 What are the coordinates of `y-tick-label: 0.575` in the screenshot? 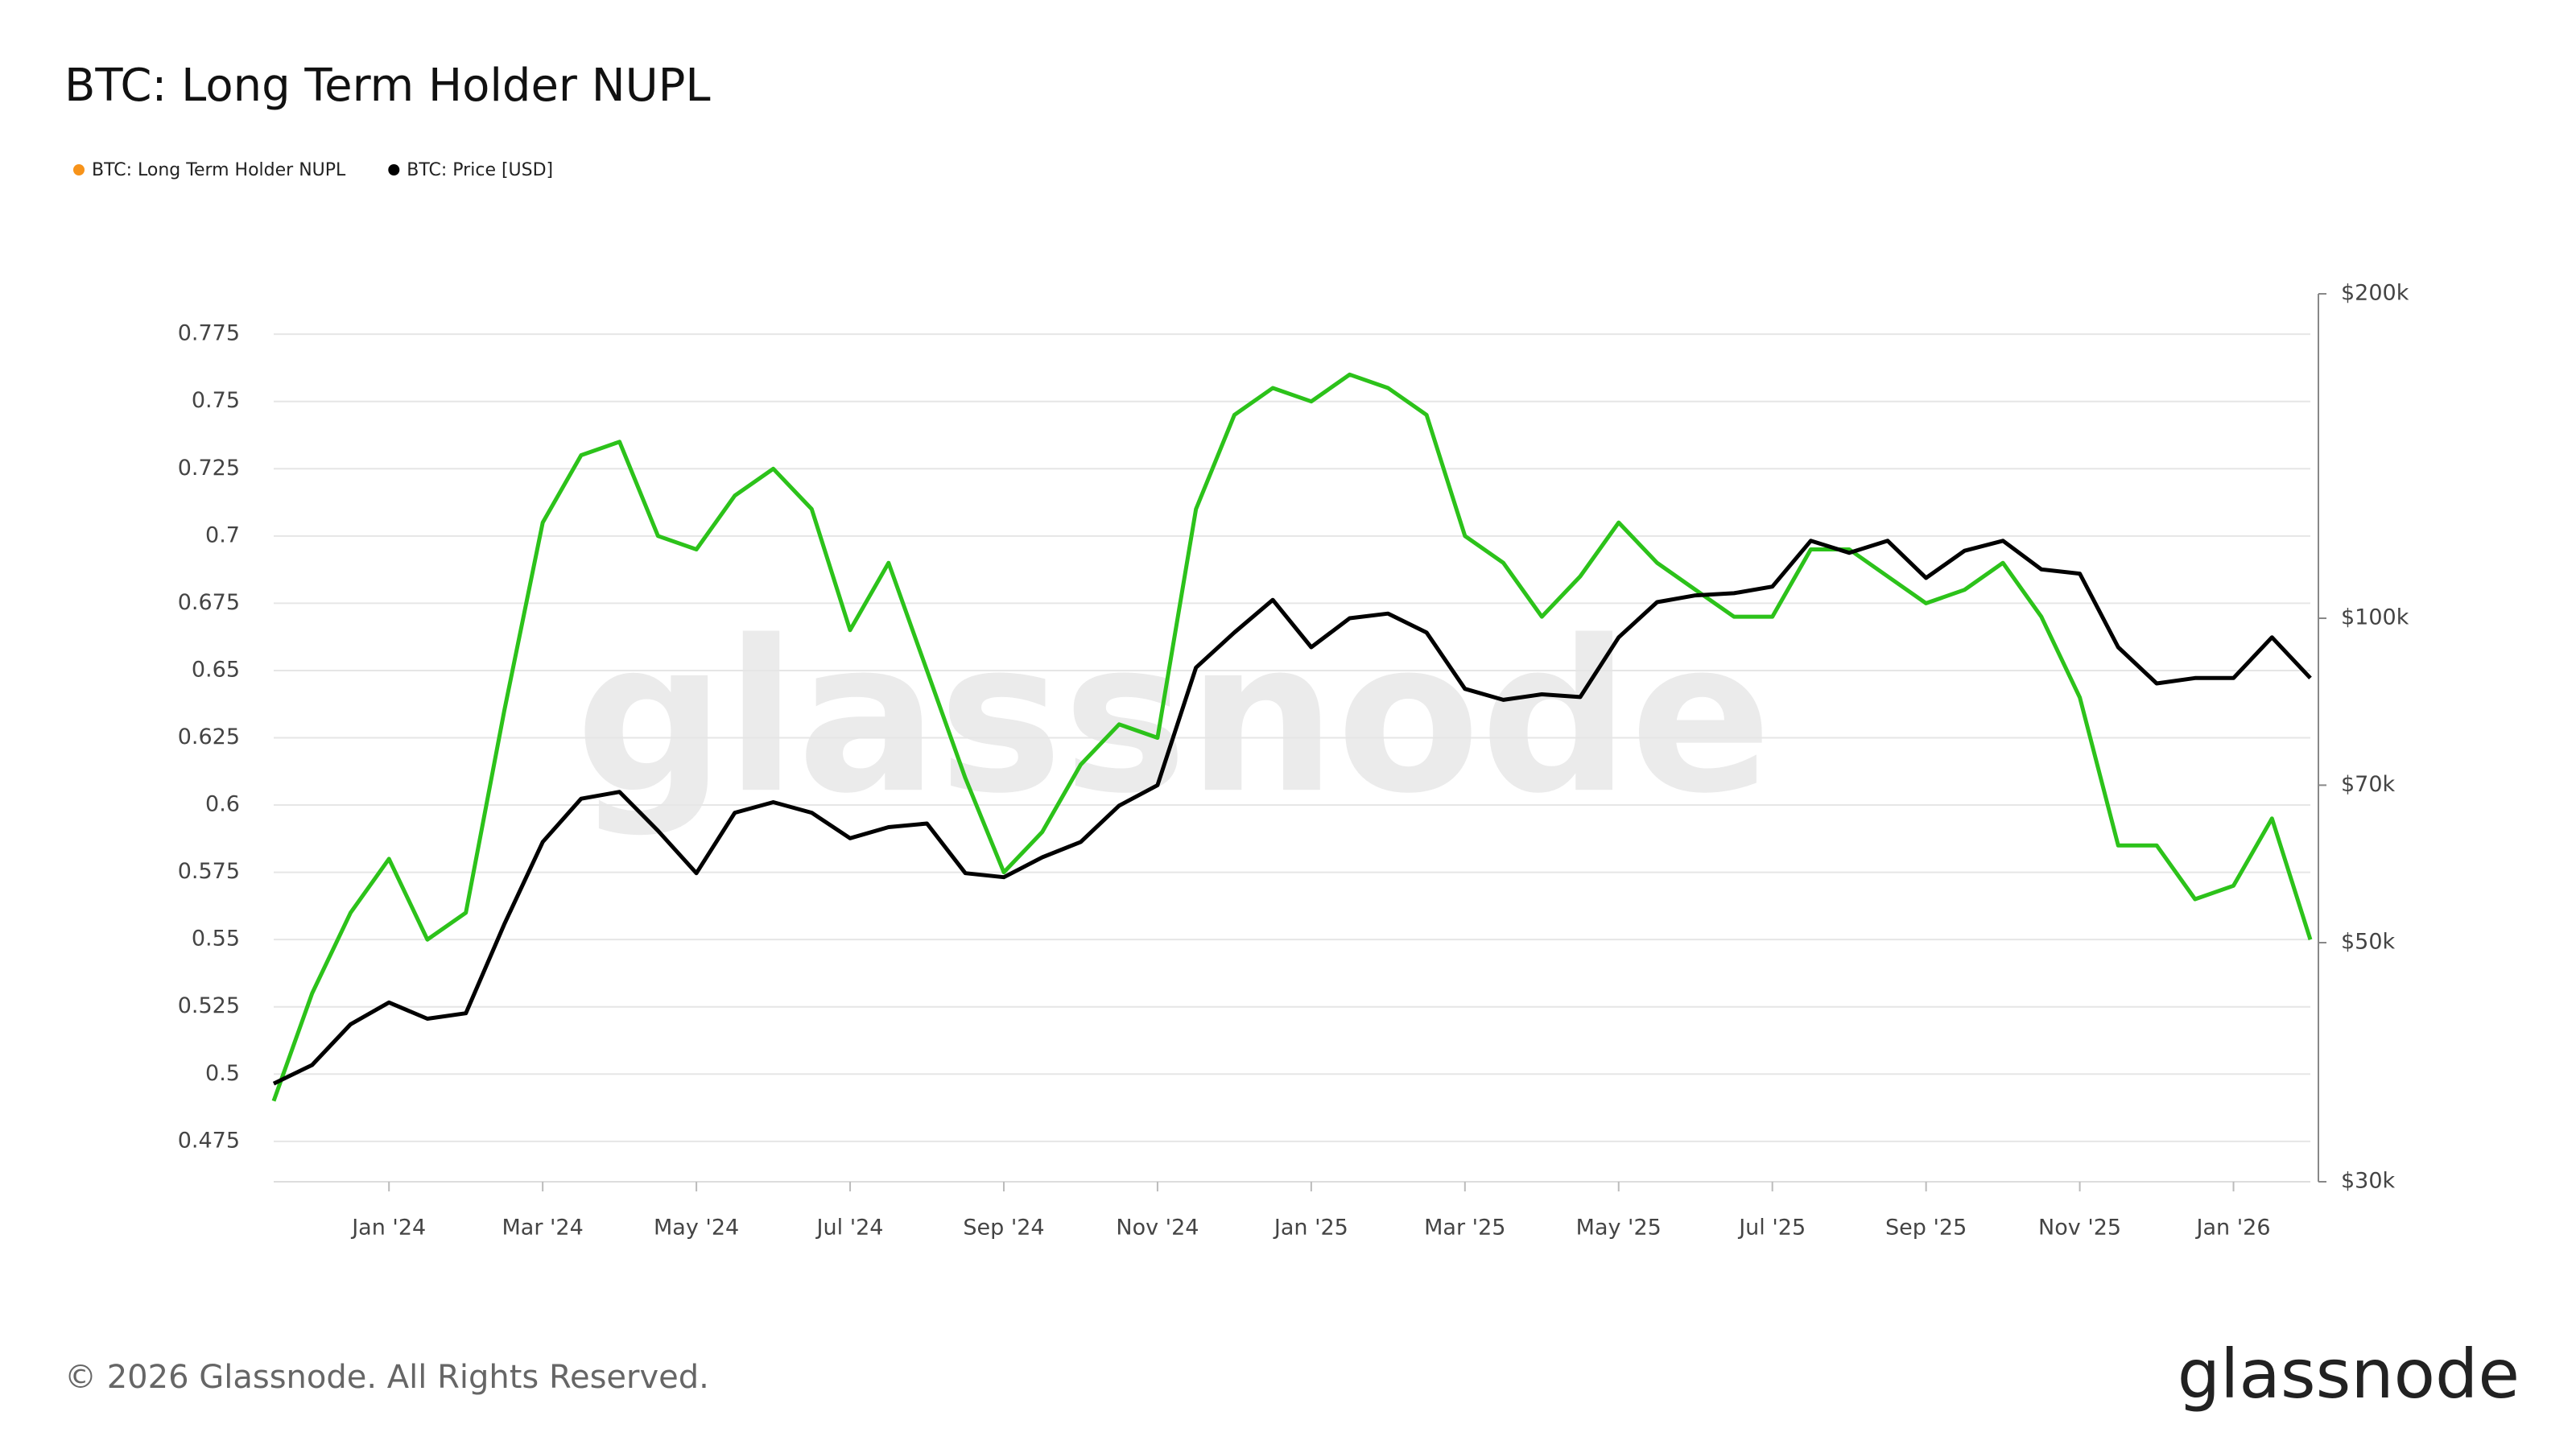 It's located at (209, 871).